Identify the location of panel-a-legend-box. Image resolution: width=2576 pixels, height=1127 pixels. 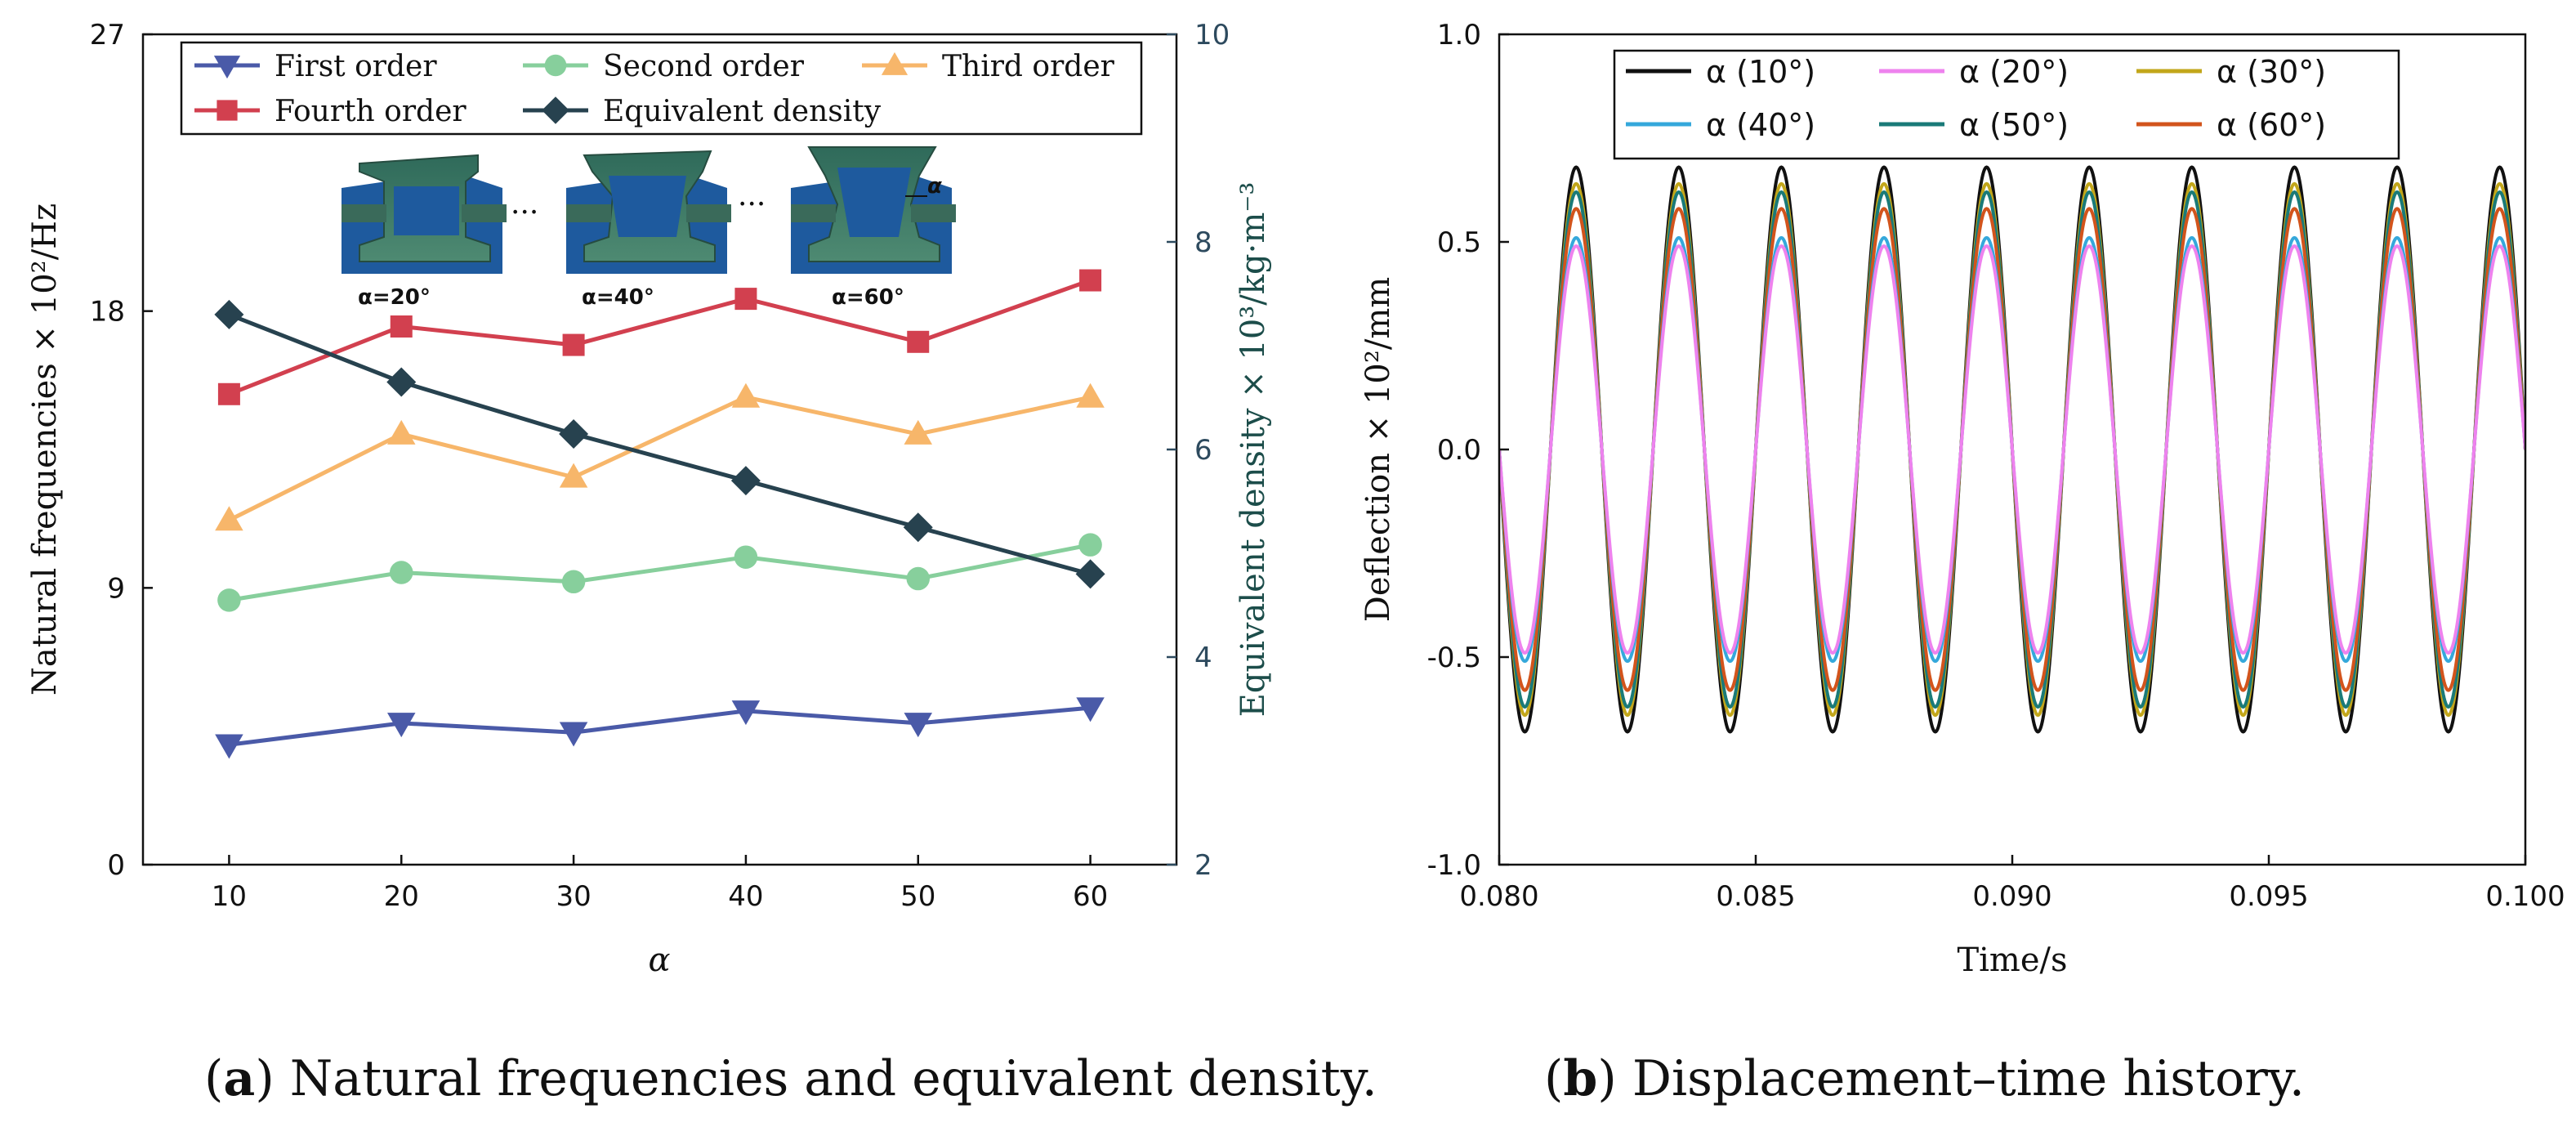
(661, 88).